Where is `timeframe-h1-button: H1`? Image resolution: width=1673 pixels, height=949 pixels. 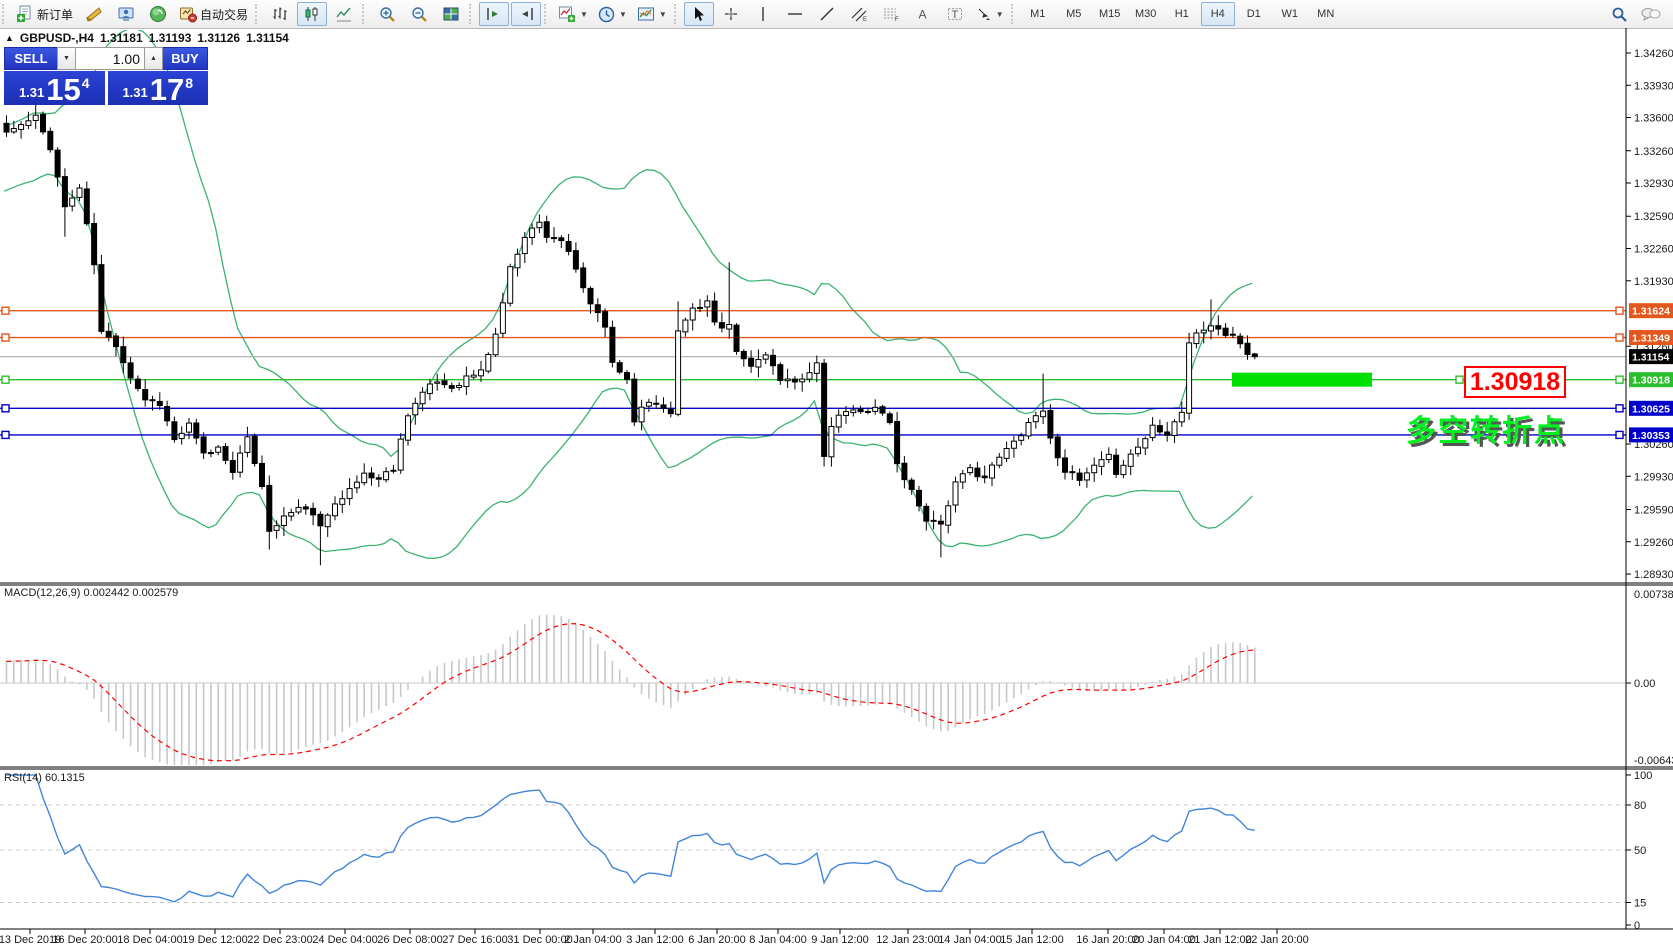
timeframe-h1-button: H1 is located at coordinates (1181, 14).